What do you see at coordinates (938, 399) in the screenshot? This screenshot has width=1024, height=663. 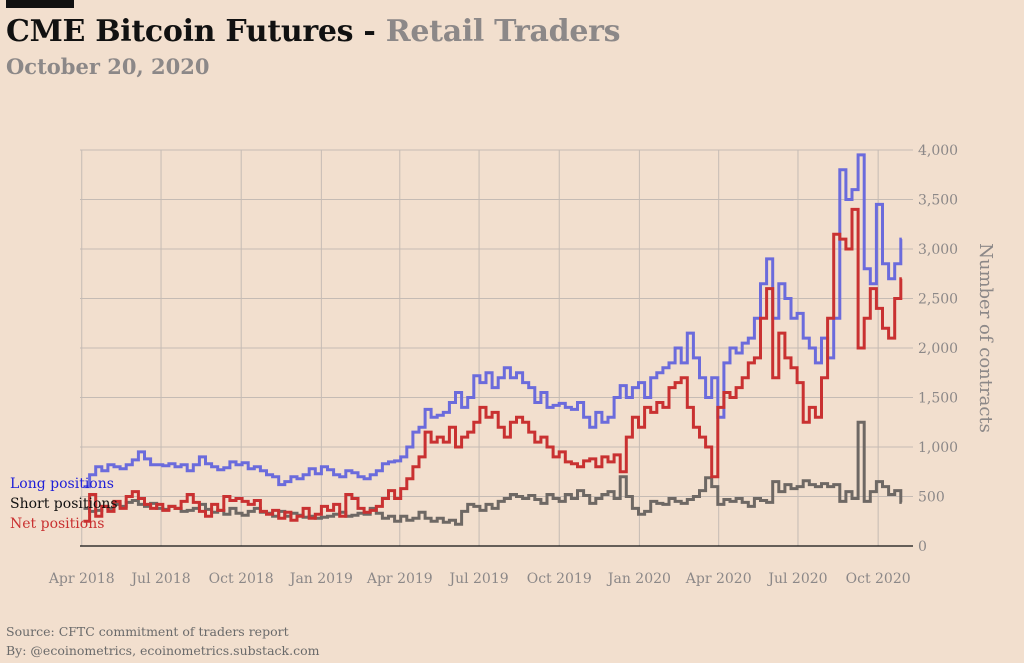 I see `y-tick-label: 1,500` at bounding box center [938, 399].